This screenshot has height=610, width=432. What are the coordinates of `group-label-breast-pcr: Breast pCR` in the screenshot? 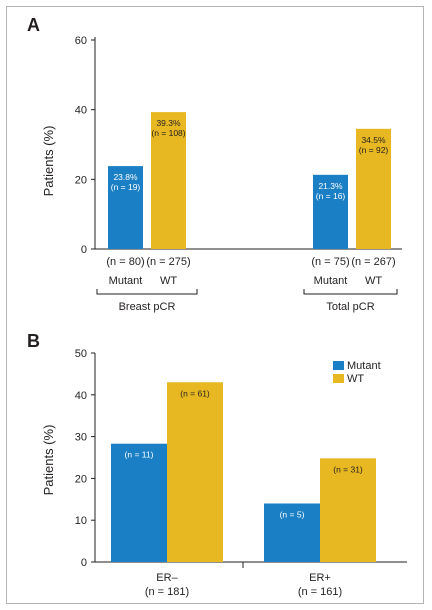 It's located at (147, 307).